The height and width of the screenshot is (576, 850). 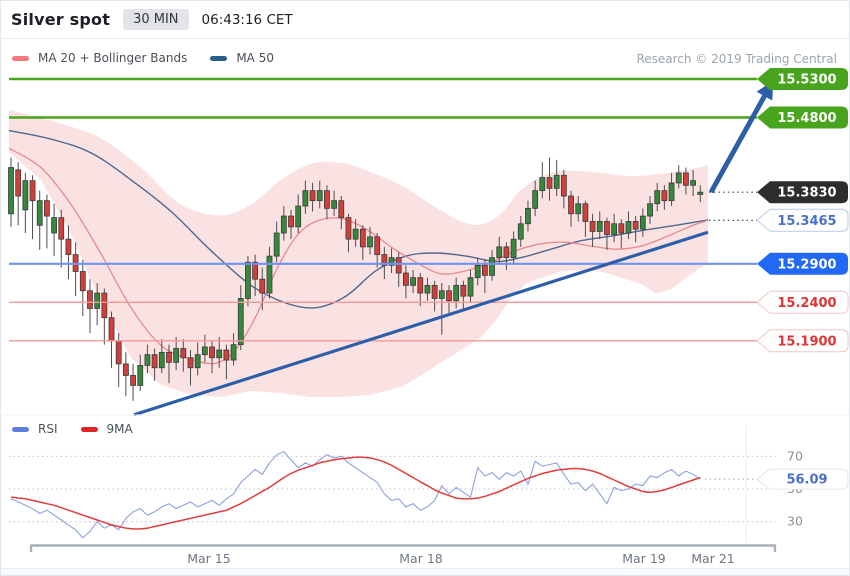 What do you see at coordinates (806, 118) in the screenshot?
I see `price-tag-text: 15.4800` at bounding box center [806, 118].